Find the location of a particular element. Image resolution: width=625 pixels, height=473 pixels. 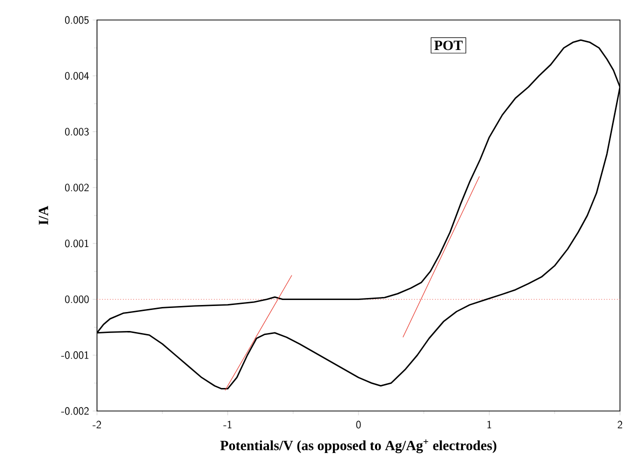

y-tick-label: 0.003 is located at coordinates (77, 132).